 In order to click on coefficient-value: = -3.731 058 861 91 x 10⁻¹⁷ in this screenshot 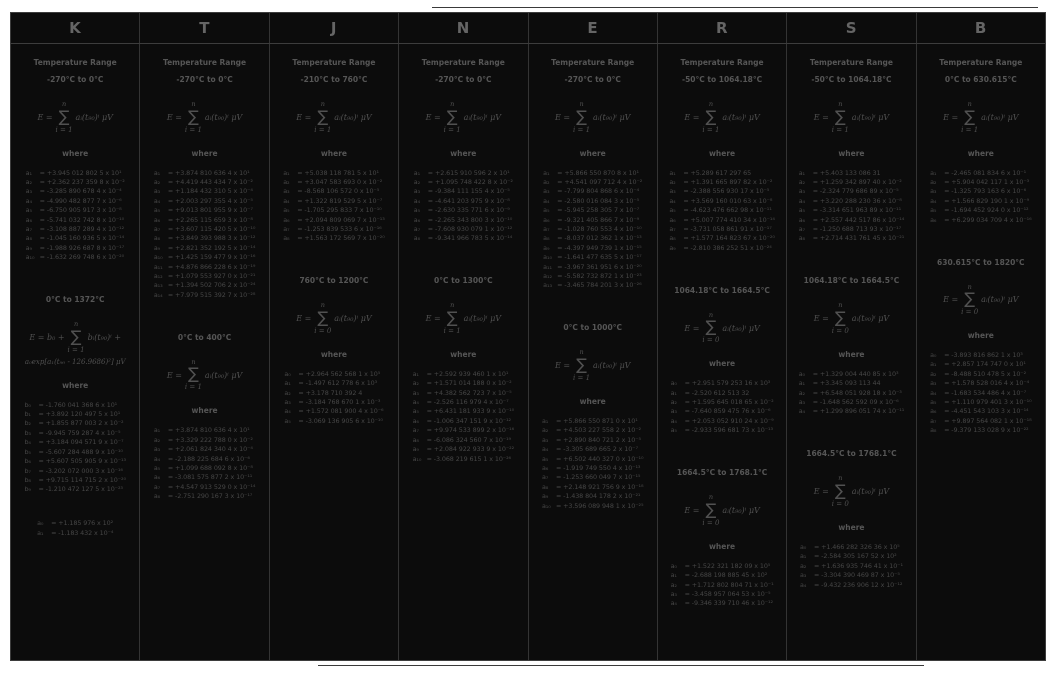, I will do `click(727, 228)`.